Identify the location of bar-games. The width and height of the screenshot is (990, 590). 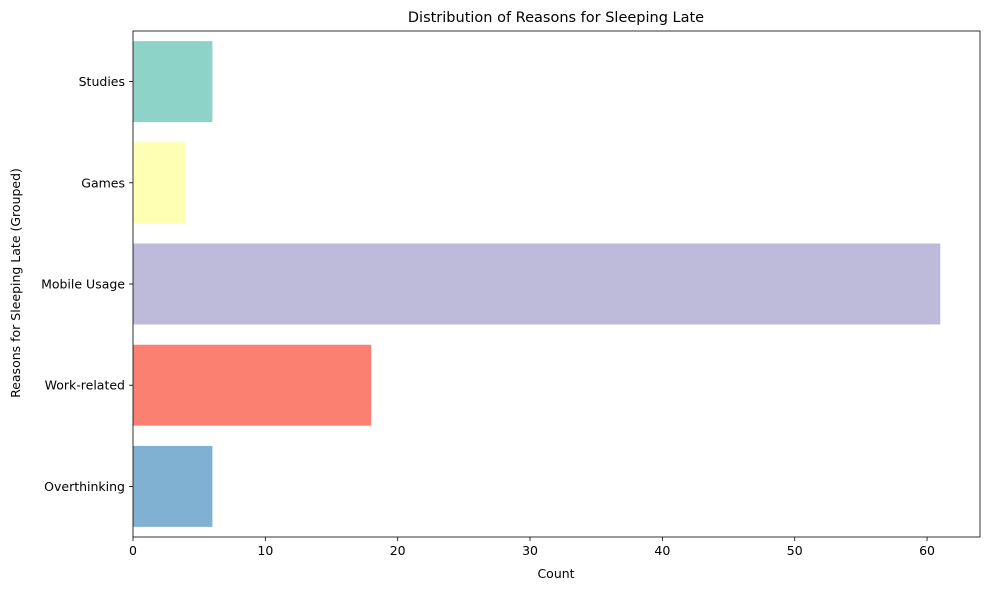
(159, 183).